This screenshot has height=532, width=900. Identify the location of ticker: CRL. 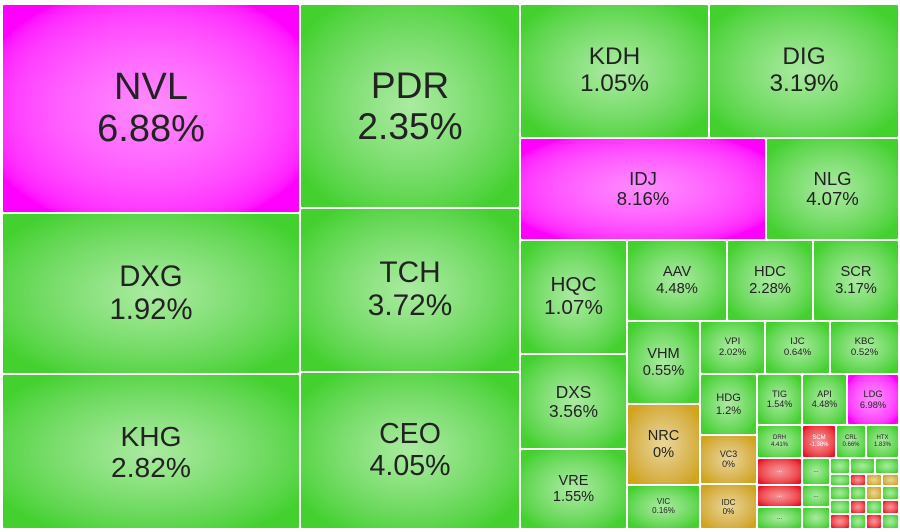
(850, 437).